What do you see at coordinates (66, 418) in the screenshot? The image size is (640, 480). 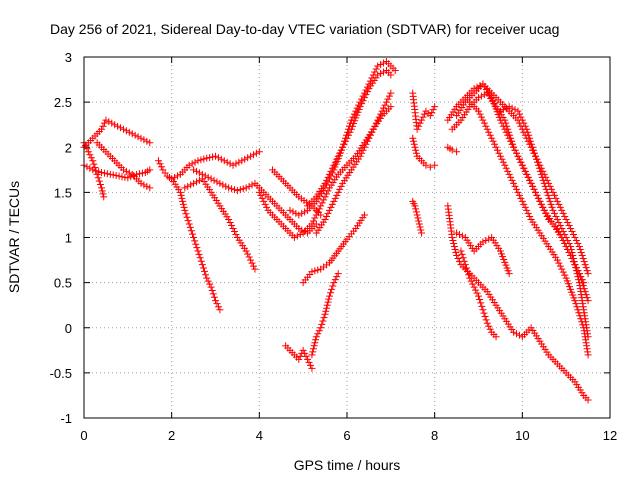 I see `y-tick-label: -1` at bounding box center [66, 418].